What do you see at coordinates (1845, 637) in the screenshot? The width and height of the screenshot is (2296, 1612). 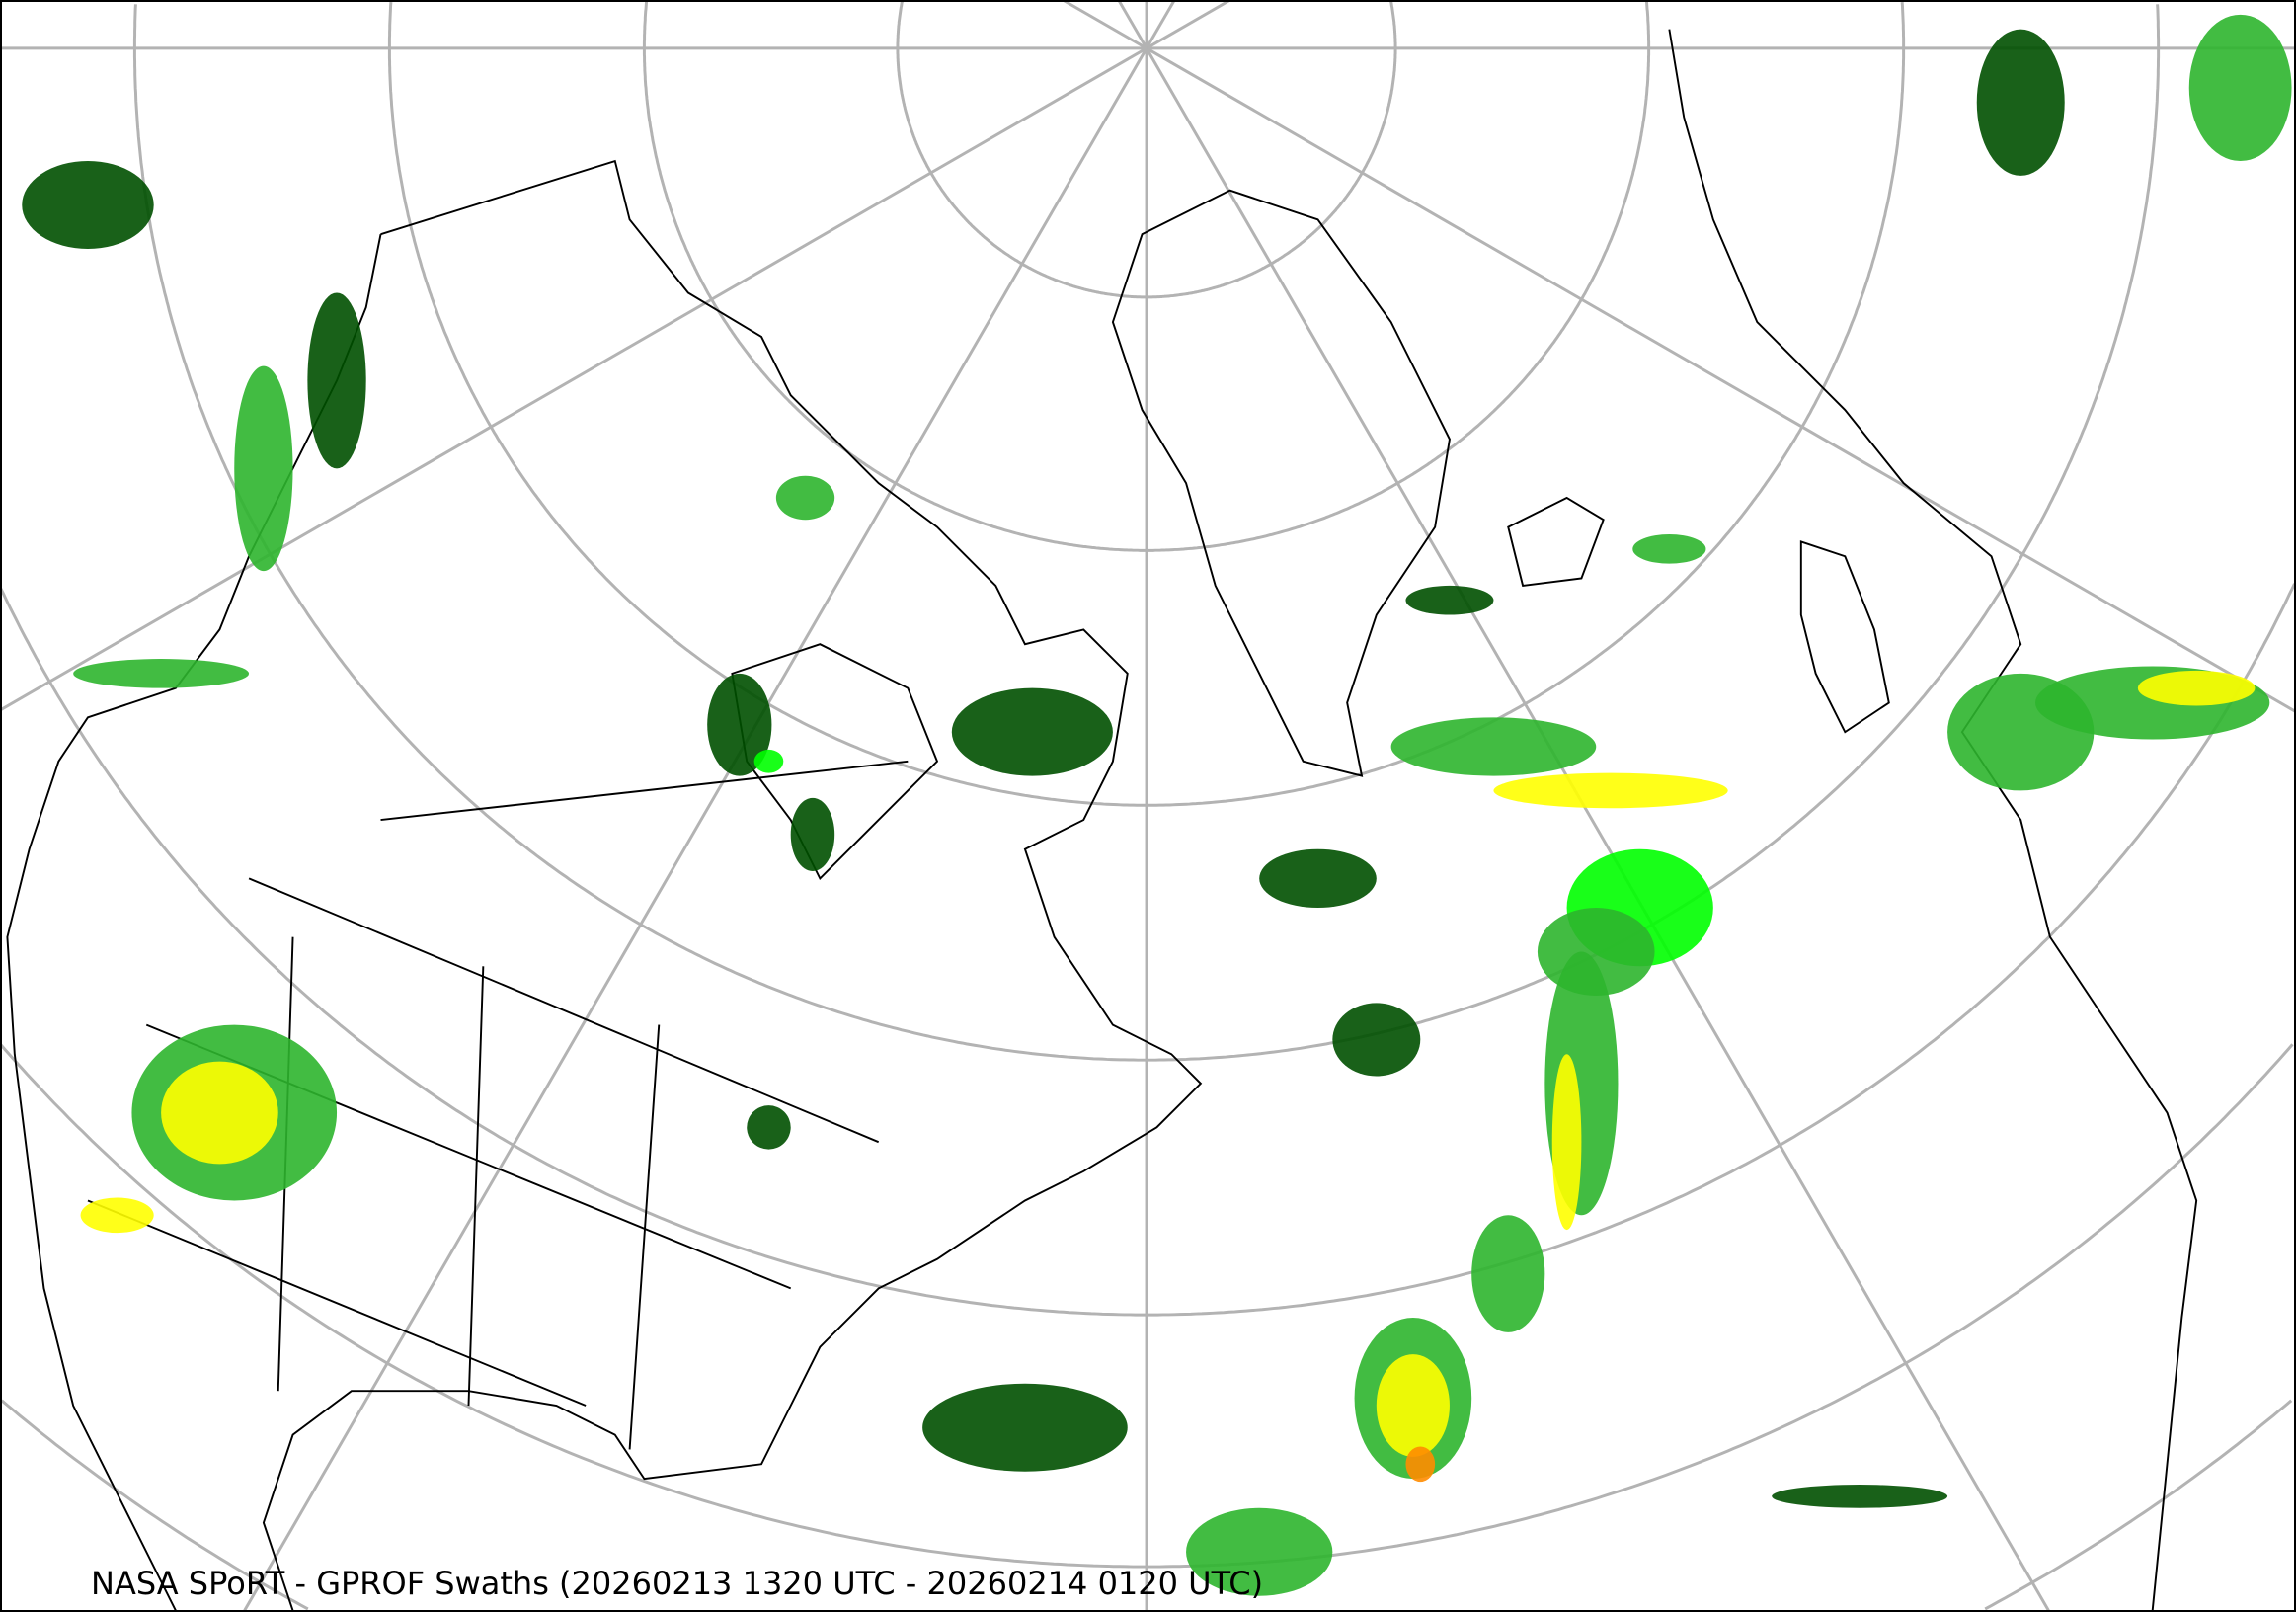 I see `uk` at bounding box center [1845, 637].